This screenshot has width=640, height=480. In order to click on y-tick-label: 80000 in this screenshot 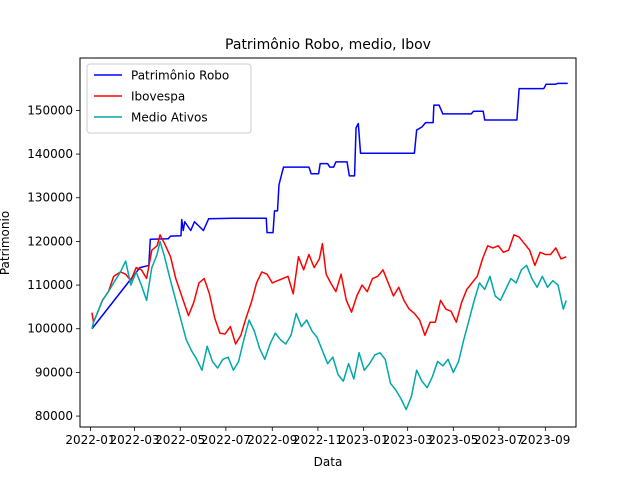, I will do `click(54, 416)`.